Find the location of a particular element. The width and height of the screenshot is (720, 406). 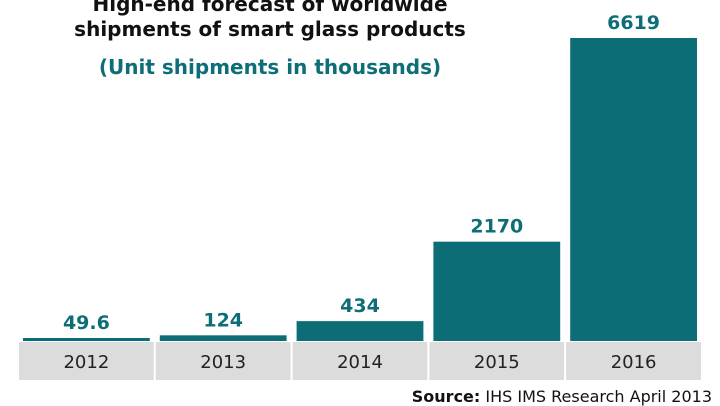

data-label: 124 is located at coordinates (223, 320).